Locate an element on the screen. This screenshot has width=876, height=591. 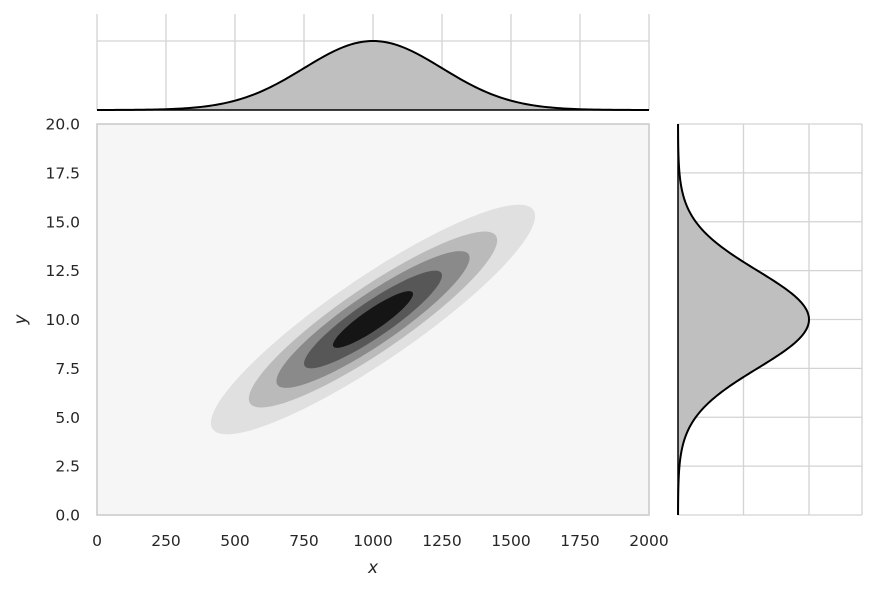
y-tick-label: 2.5 is located at coordinates (67, 467).